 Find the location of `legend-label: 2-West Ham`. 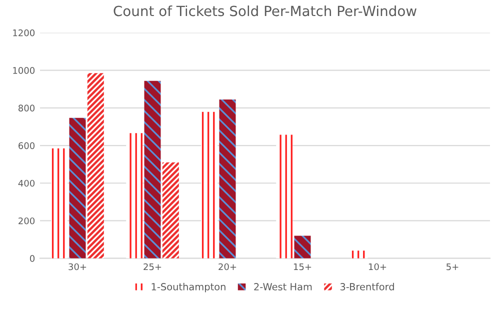

legend-label: 2-West Ham is located at coordinates (283, 286).